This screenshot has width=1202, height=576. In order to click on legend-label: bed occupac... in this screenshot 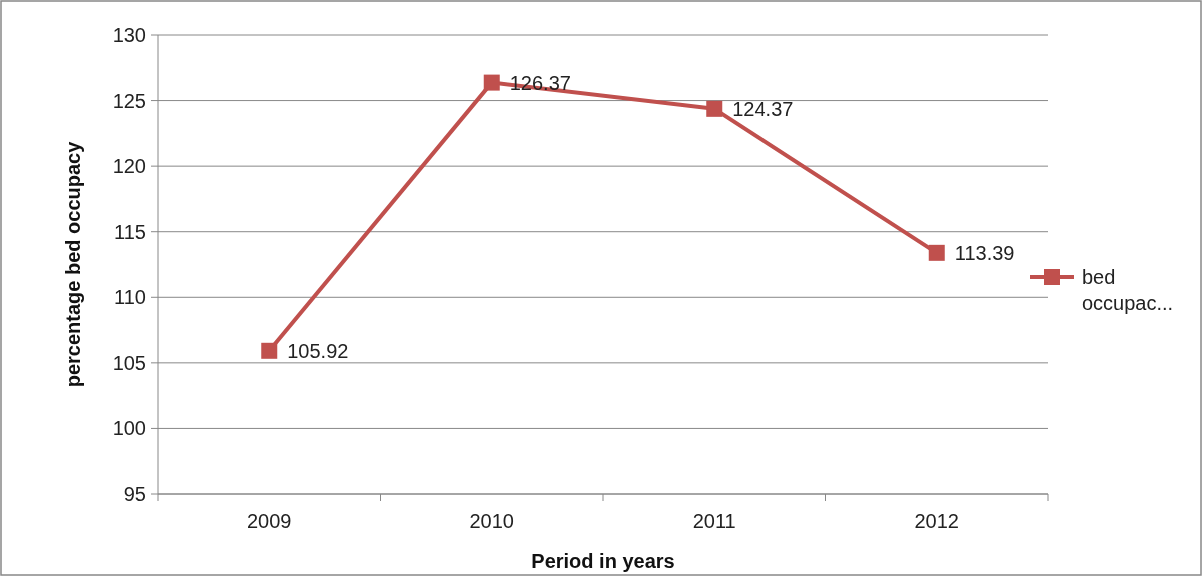, I will do `click(1128, 290)`.